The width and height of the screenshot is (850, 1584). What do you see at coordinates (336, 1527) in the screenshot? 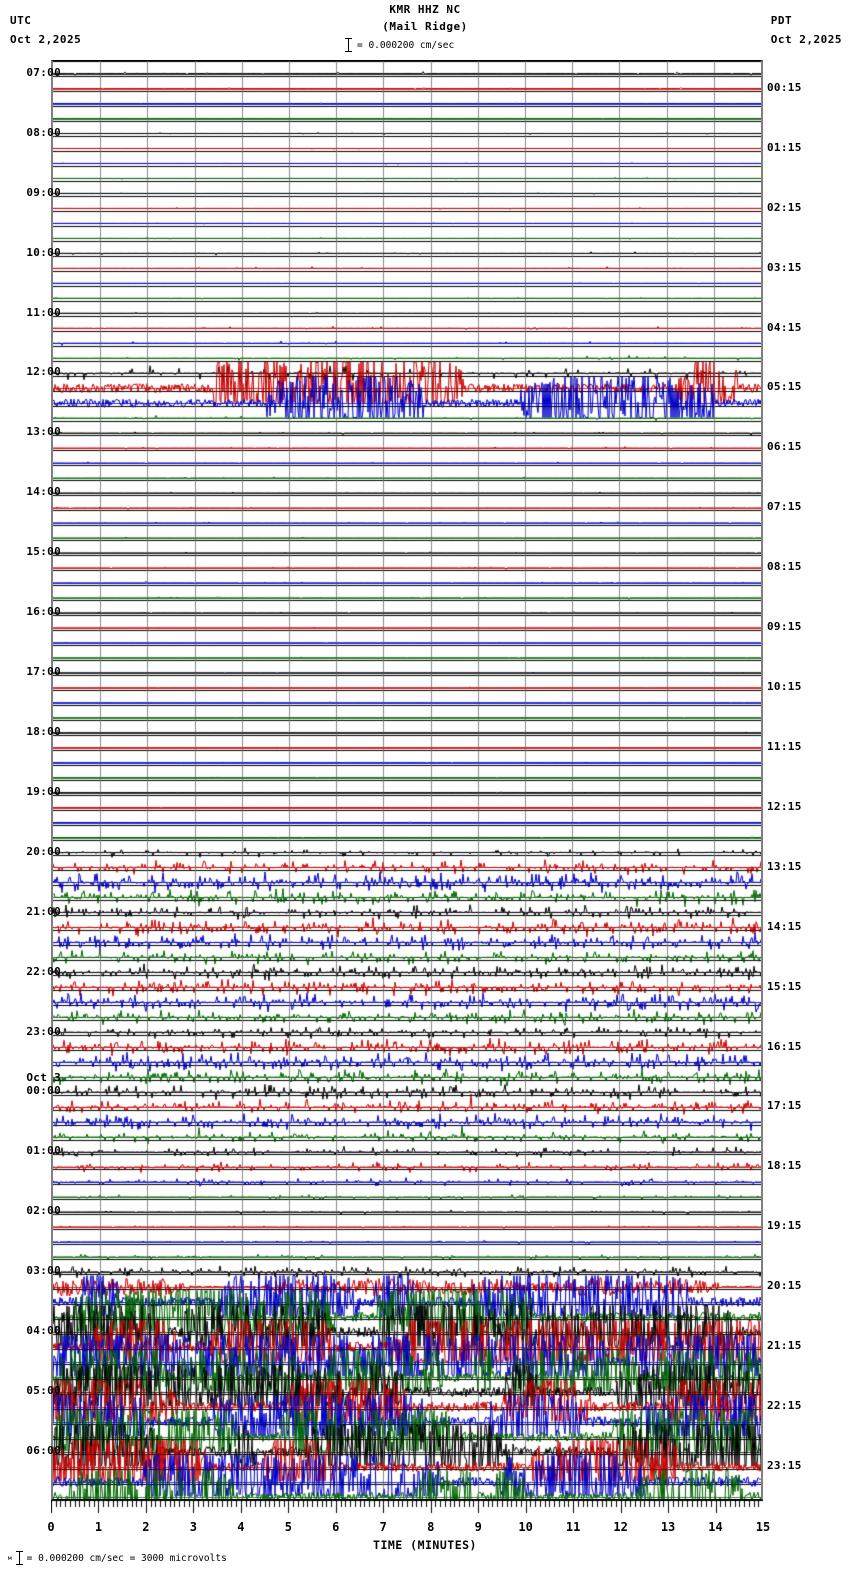
I see `x-axis-tick-label: 6` at bounding box center [336, 1527].